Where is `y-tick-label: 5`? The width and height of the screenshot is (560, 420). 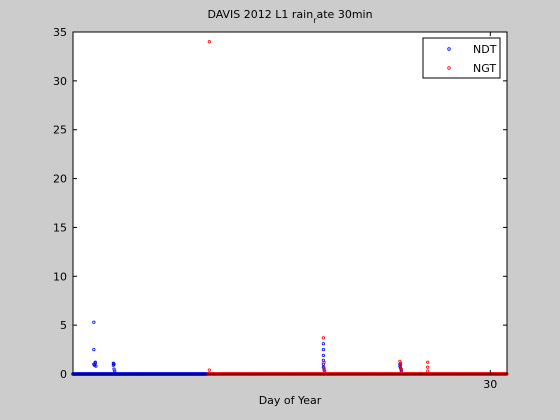 y-tick-label: 5 is located at coordinates (63, 325).